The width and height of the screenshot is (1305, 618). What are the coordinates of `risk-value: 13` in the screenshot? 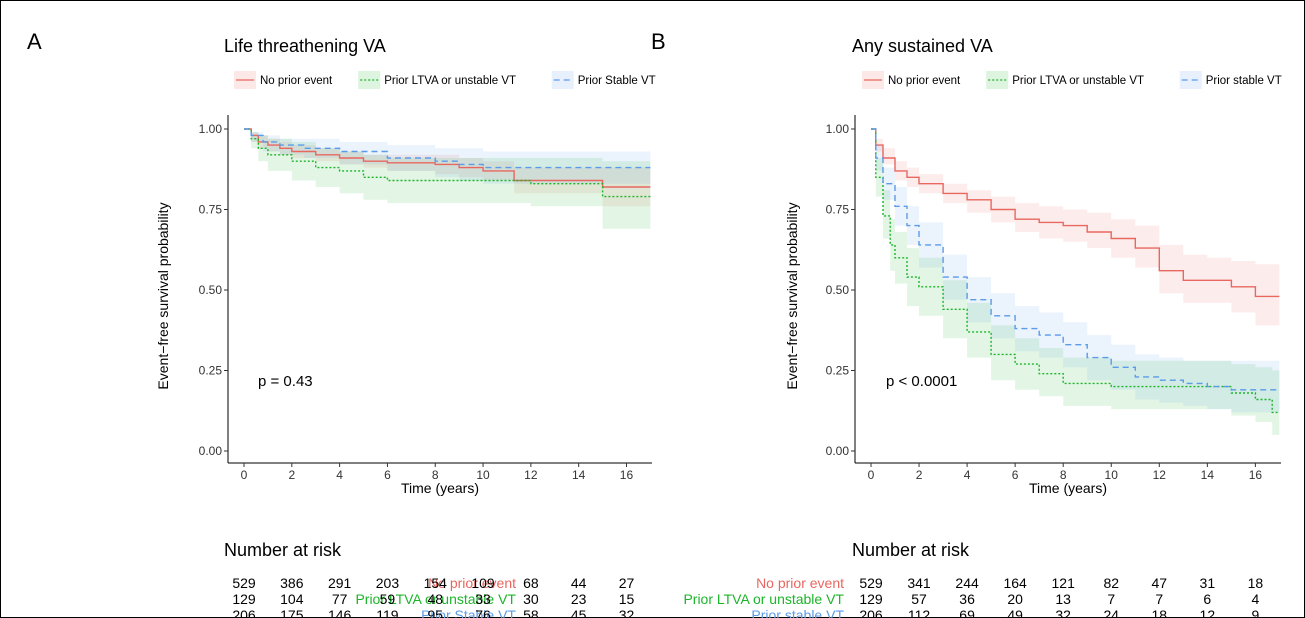 It's located at (1063, 599).